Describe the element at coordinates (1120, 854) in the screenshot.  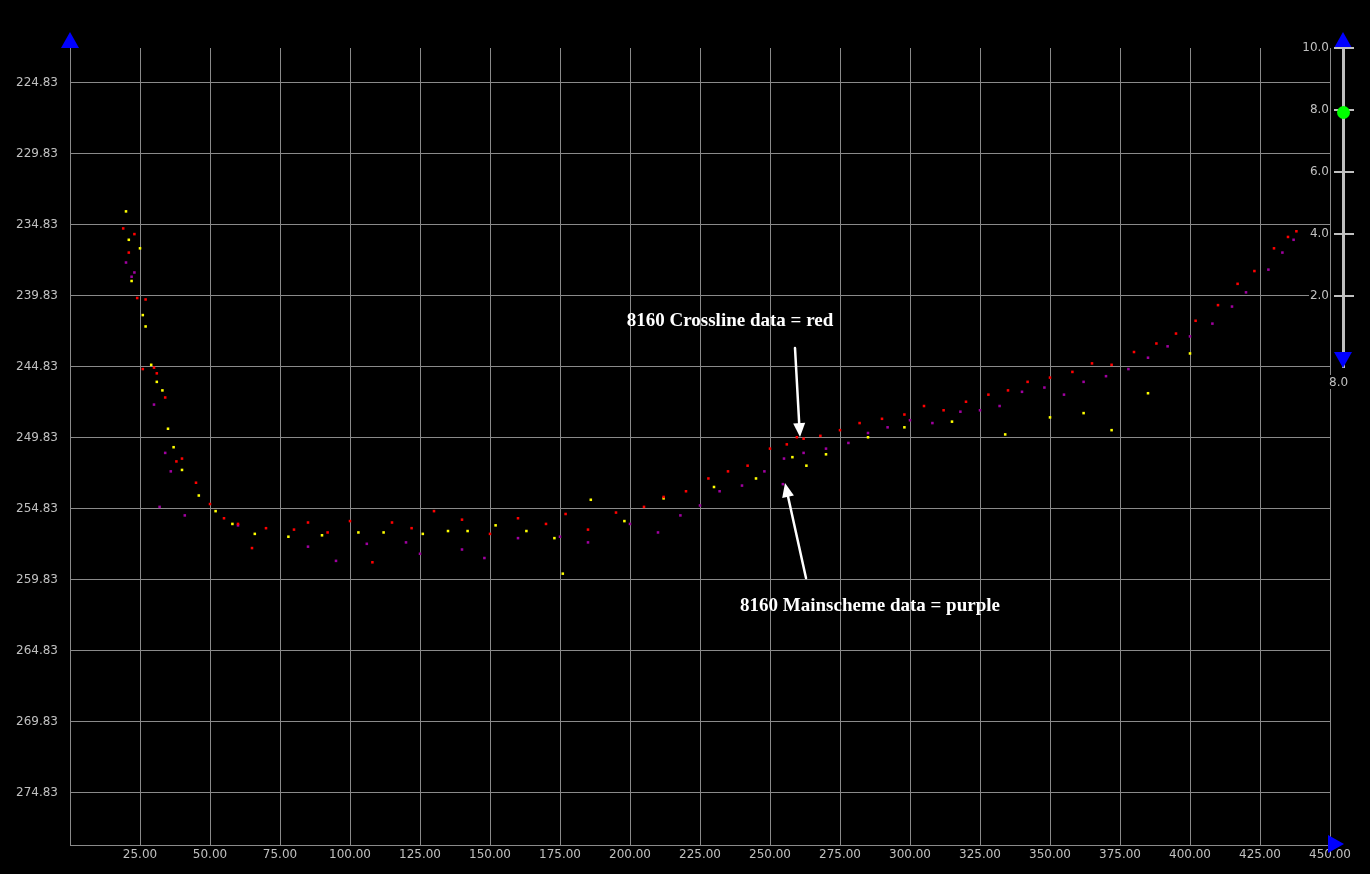
I see `x-tick-label: 375.00` at that location.